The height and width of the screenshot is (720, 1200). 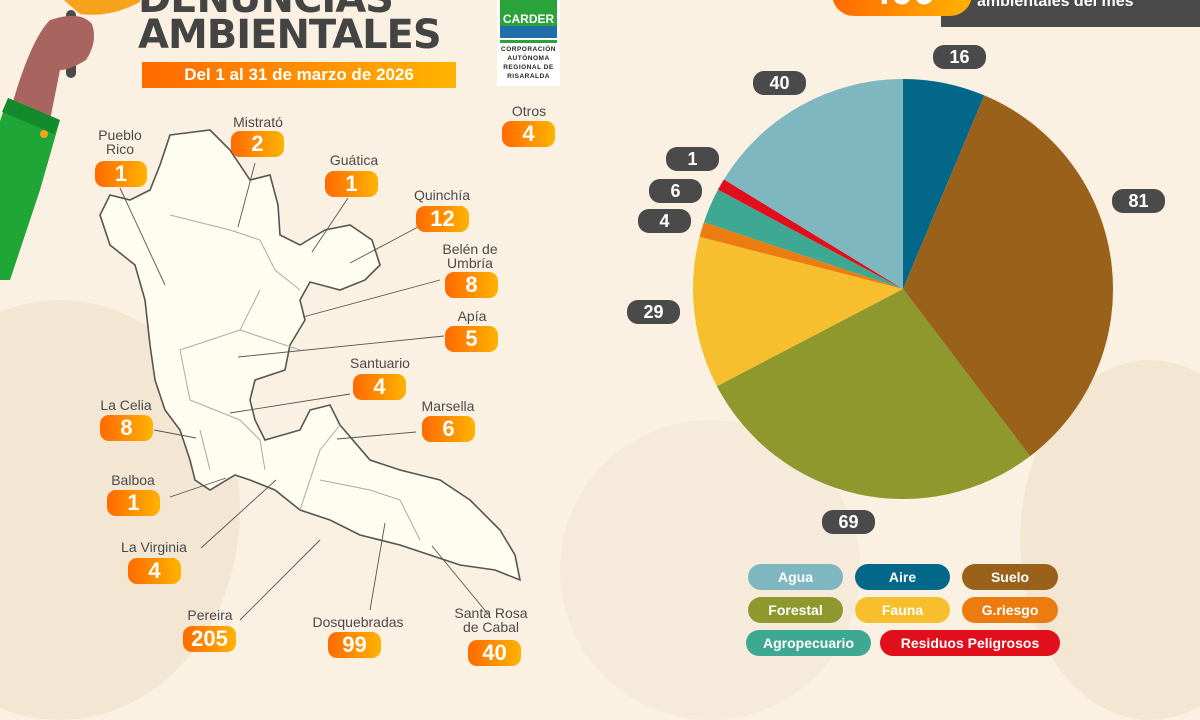 What do you see at coordinates (120, 142) in the screenshot?
I see `label-pueblo-rico: Pueblo Rico` at bounding box center [120, 142].